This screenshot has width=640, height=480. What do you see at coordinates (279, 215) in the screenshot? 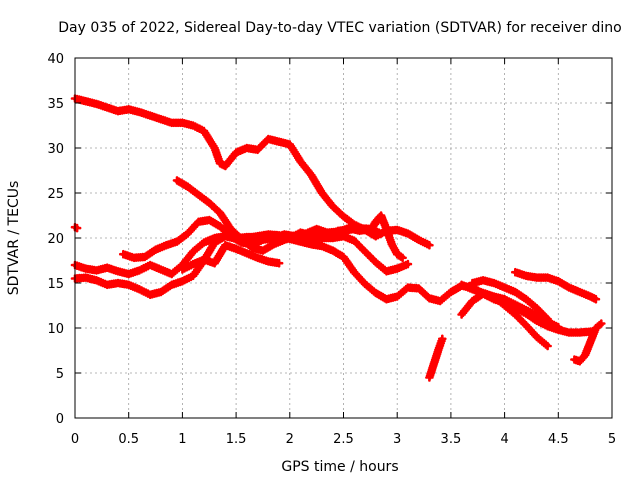
I see `series-track-e` at bounding box center [279, 215].